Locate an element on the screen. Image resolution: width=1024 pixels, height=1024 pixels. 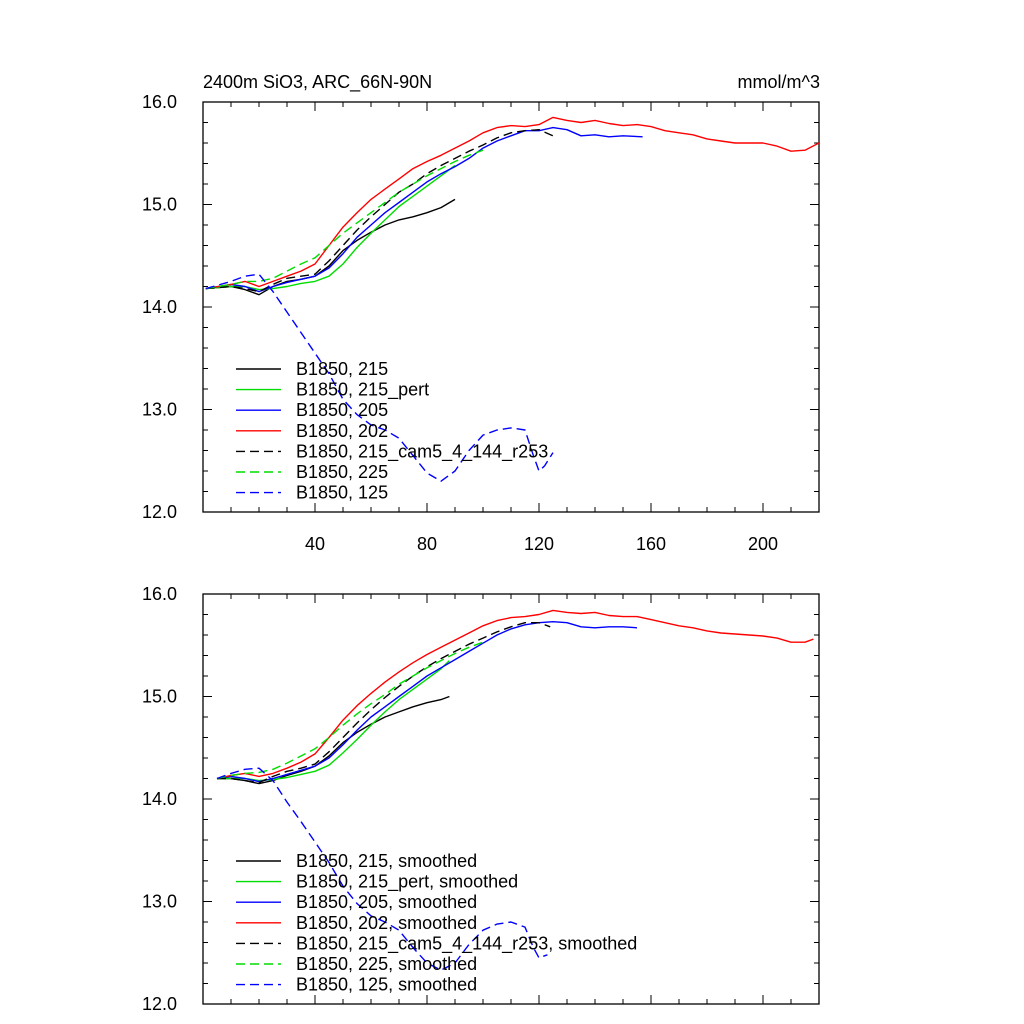
x-tick-label: 40 is located at coordinates (315, 544).